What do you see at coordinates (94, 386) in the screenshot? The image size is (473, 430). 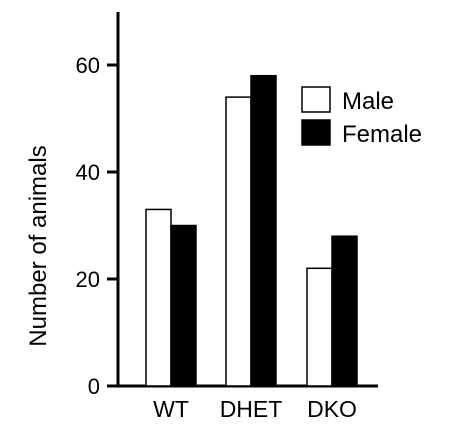 I see `y-tick-label-0: 0` at bounding box center [94, 386].